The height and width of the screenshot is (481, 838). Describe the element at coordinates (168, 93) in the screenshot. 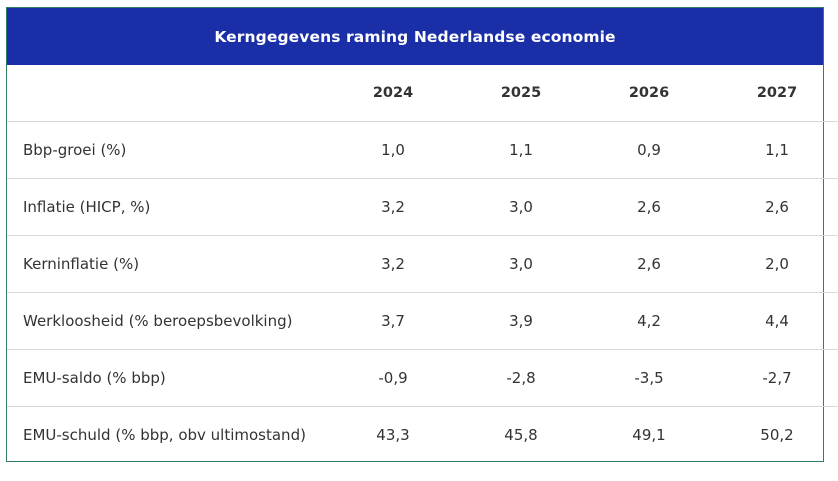

I see `header-label-cell` at that location.